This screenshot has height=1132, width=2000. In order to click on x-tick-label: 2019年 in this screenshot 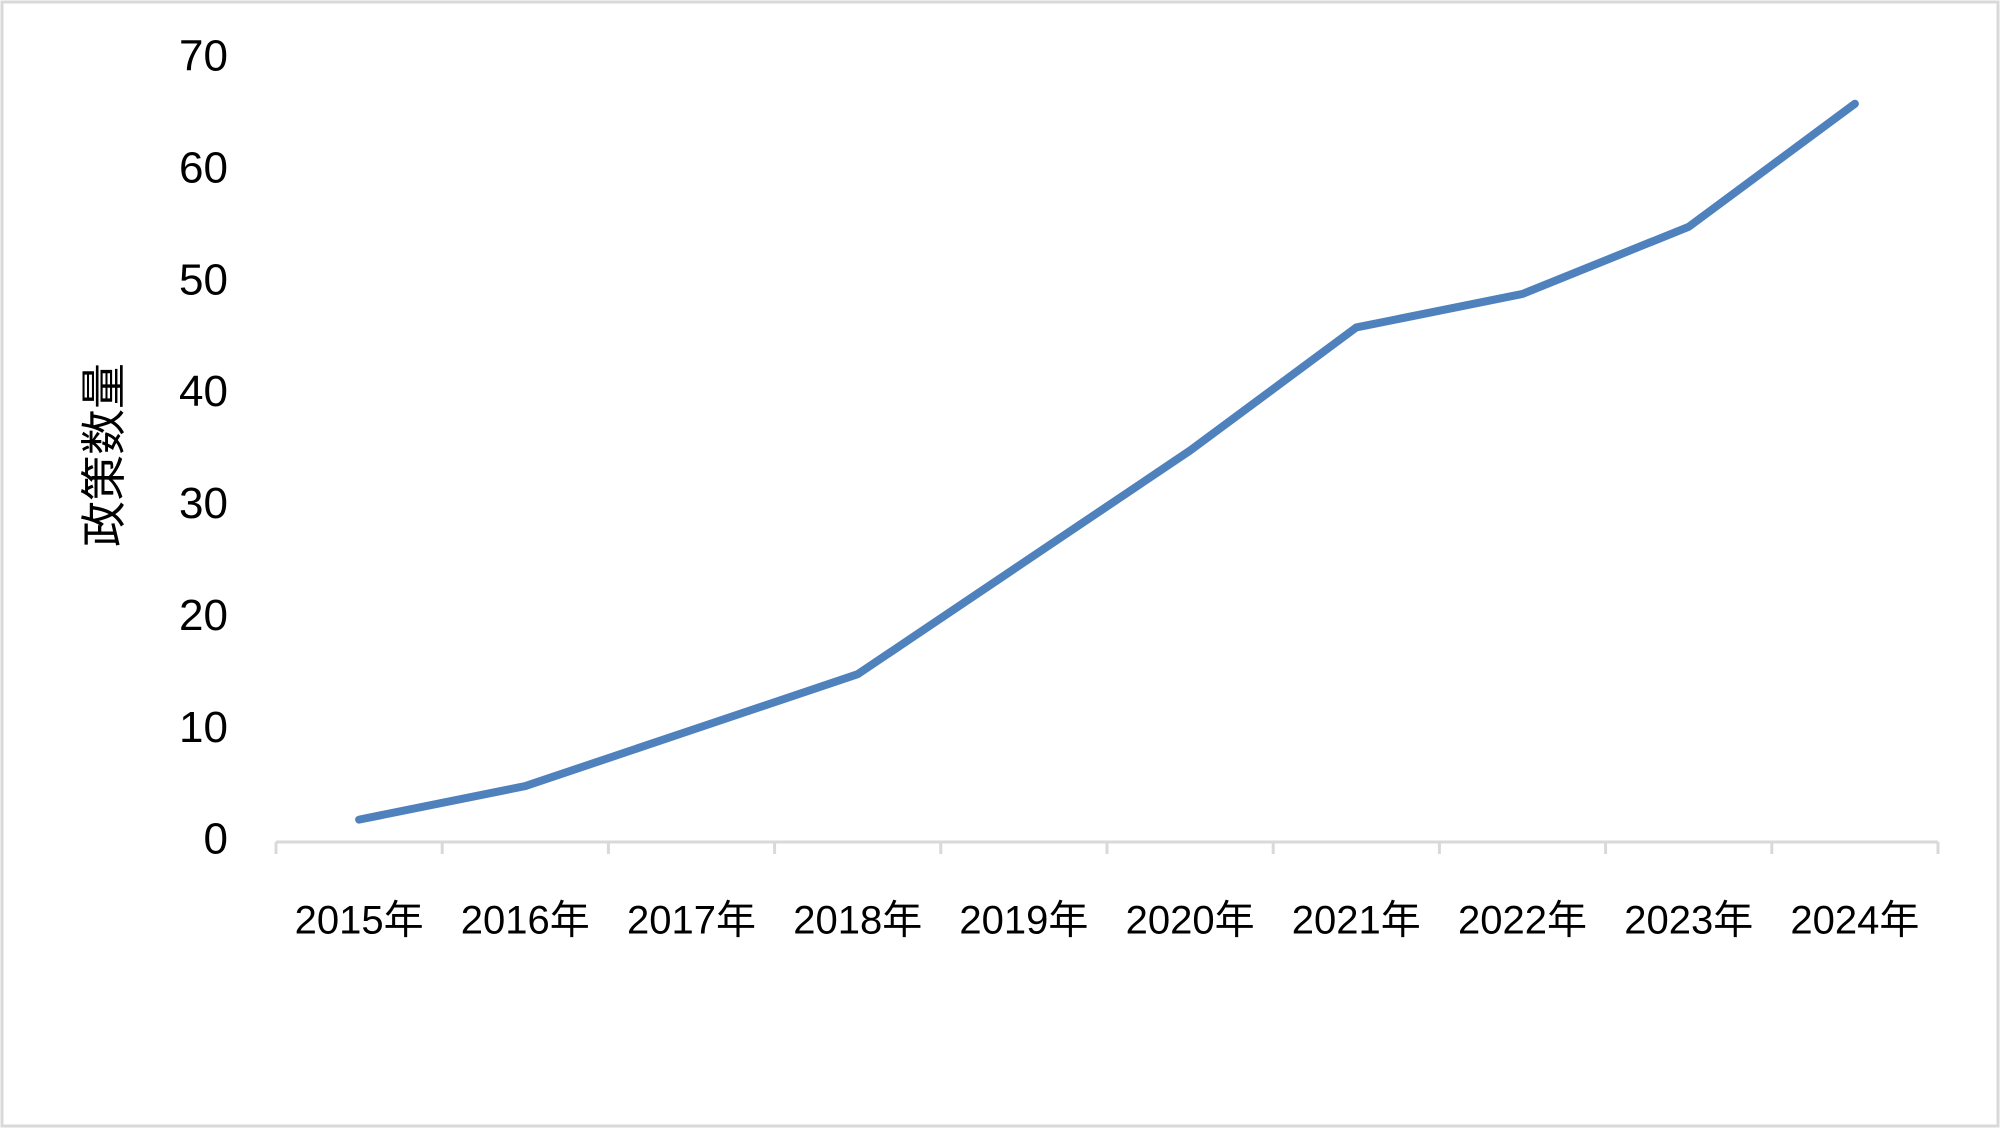, I will do `click(1023, 921)`.